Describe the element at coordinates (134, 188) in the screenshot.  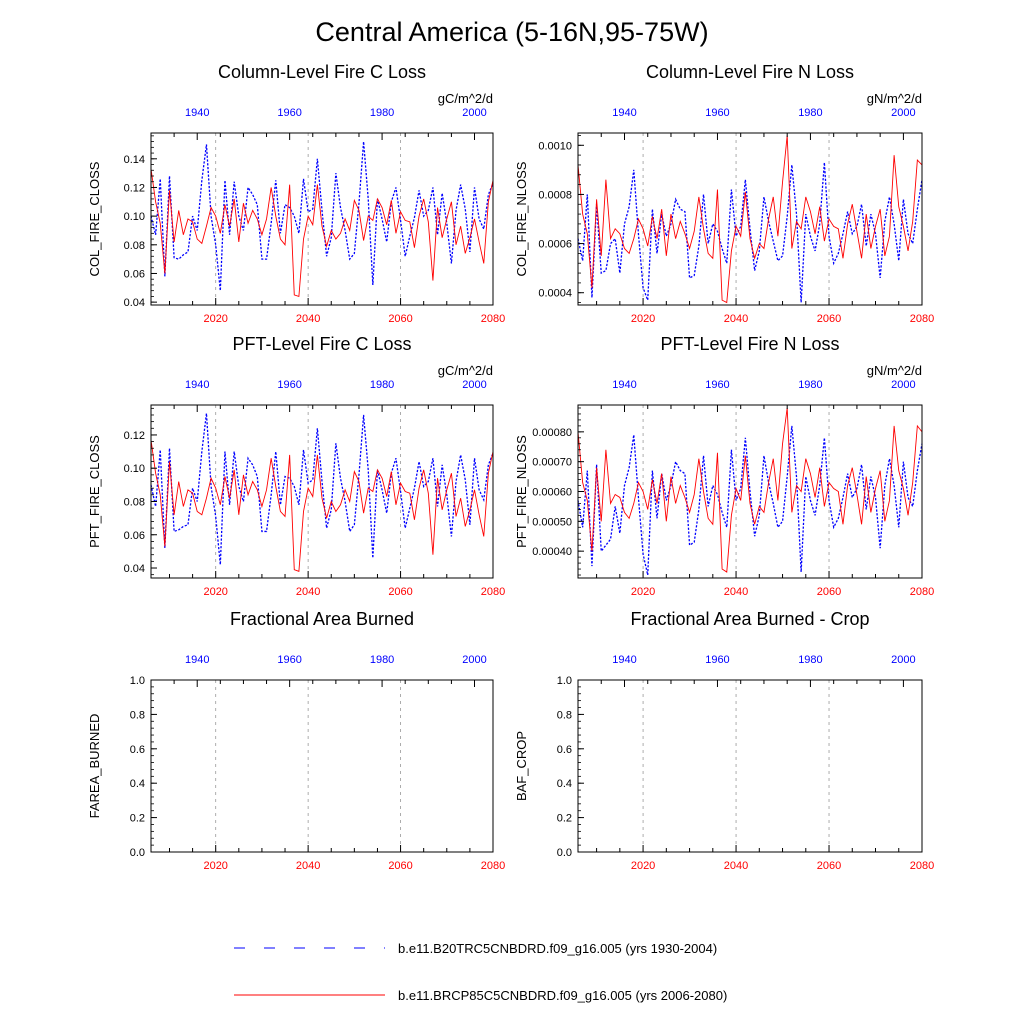
I see `y-tick-label: 0.12` at that location.